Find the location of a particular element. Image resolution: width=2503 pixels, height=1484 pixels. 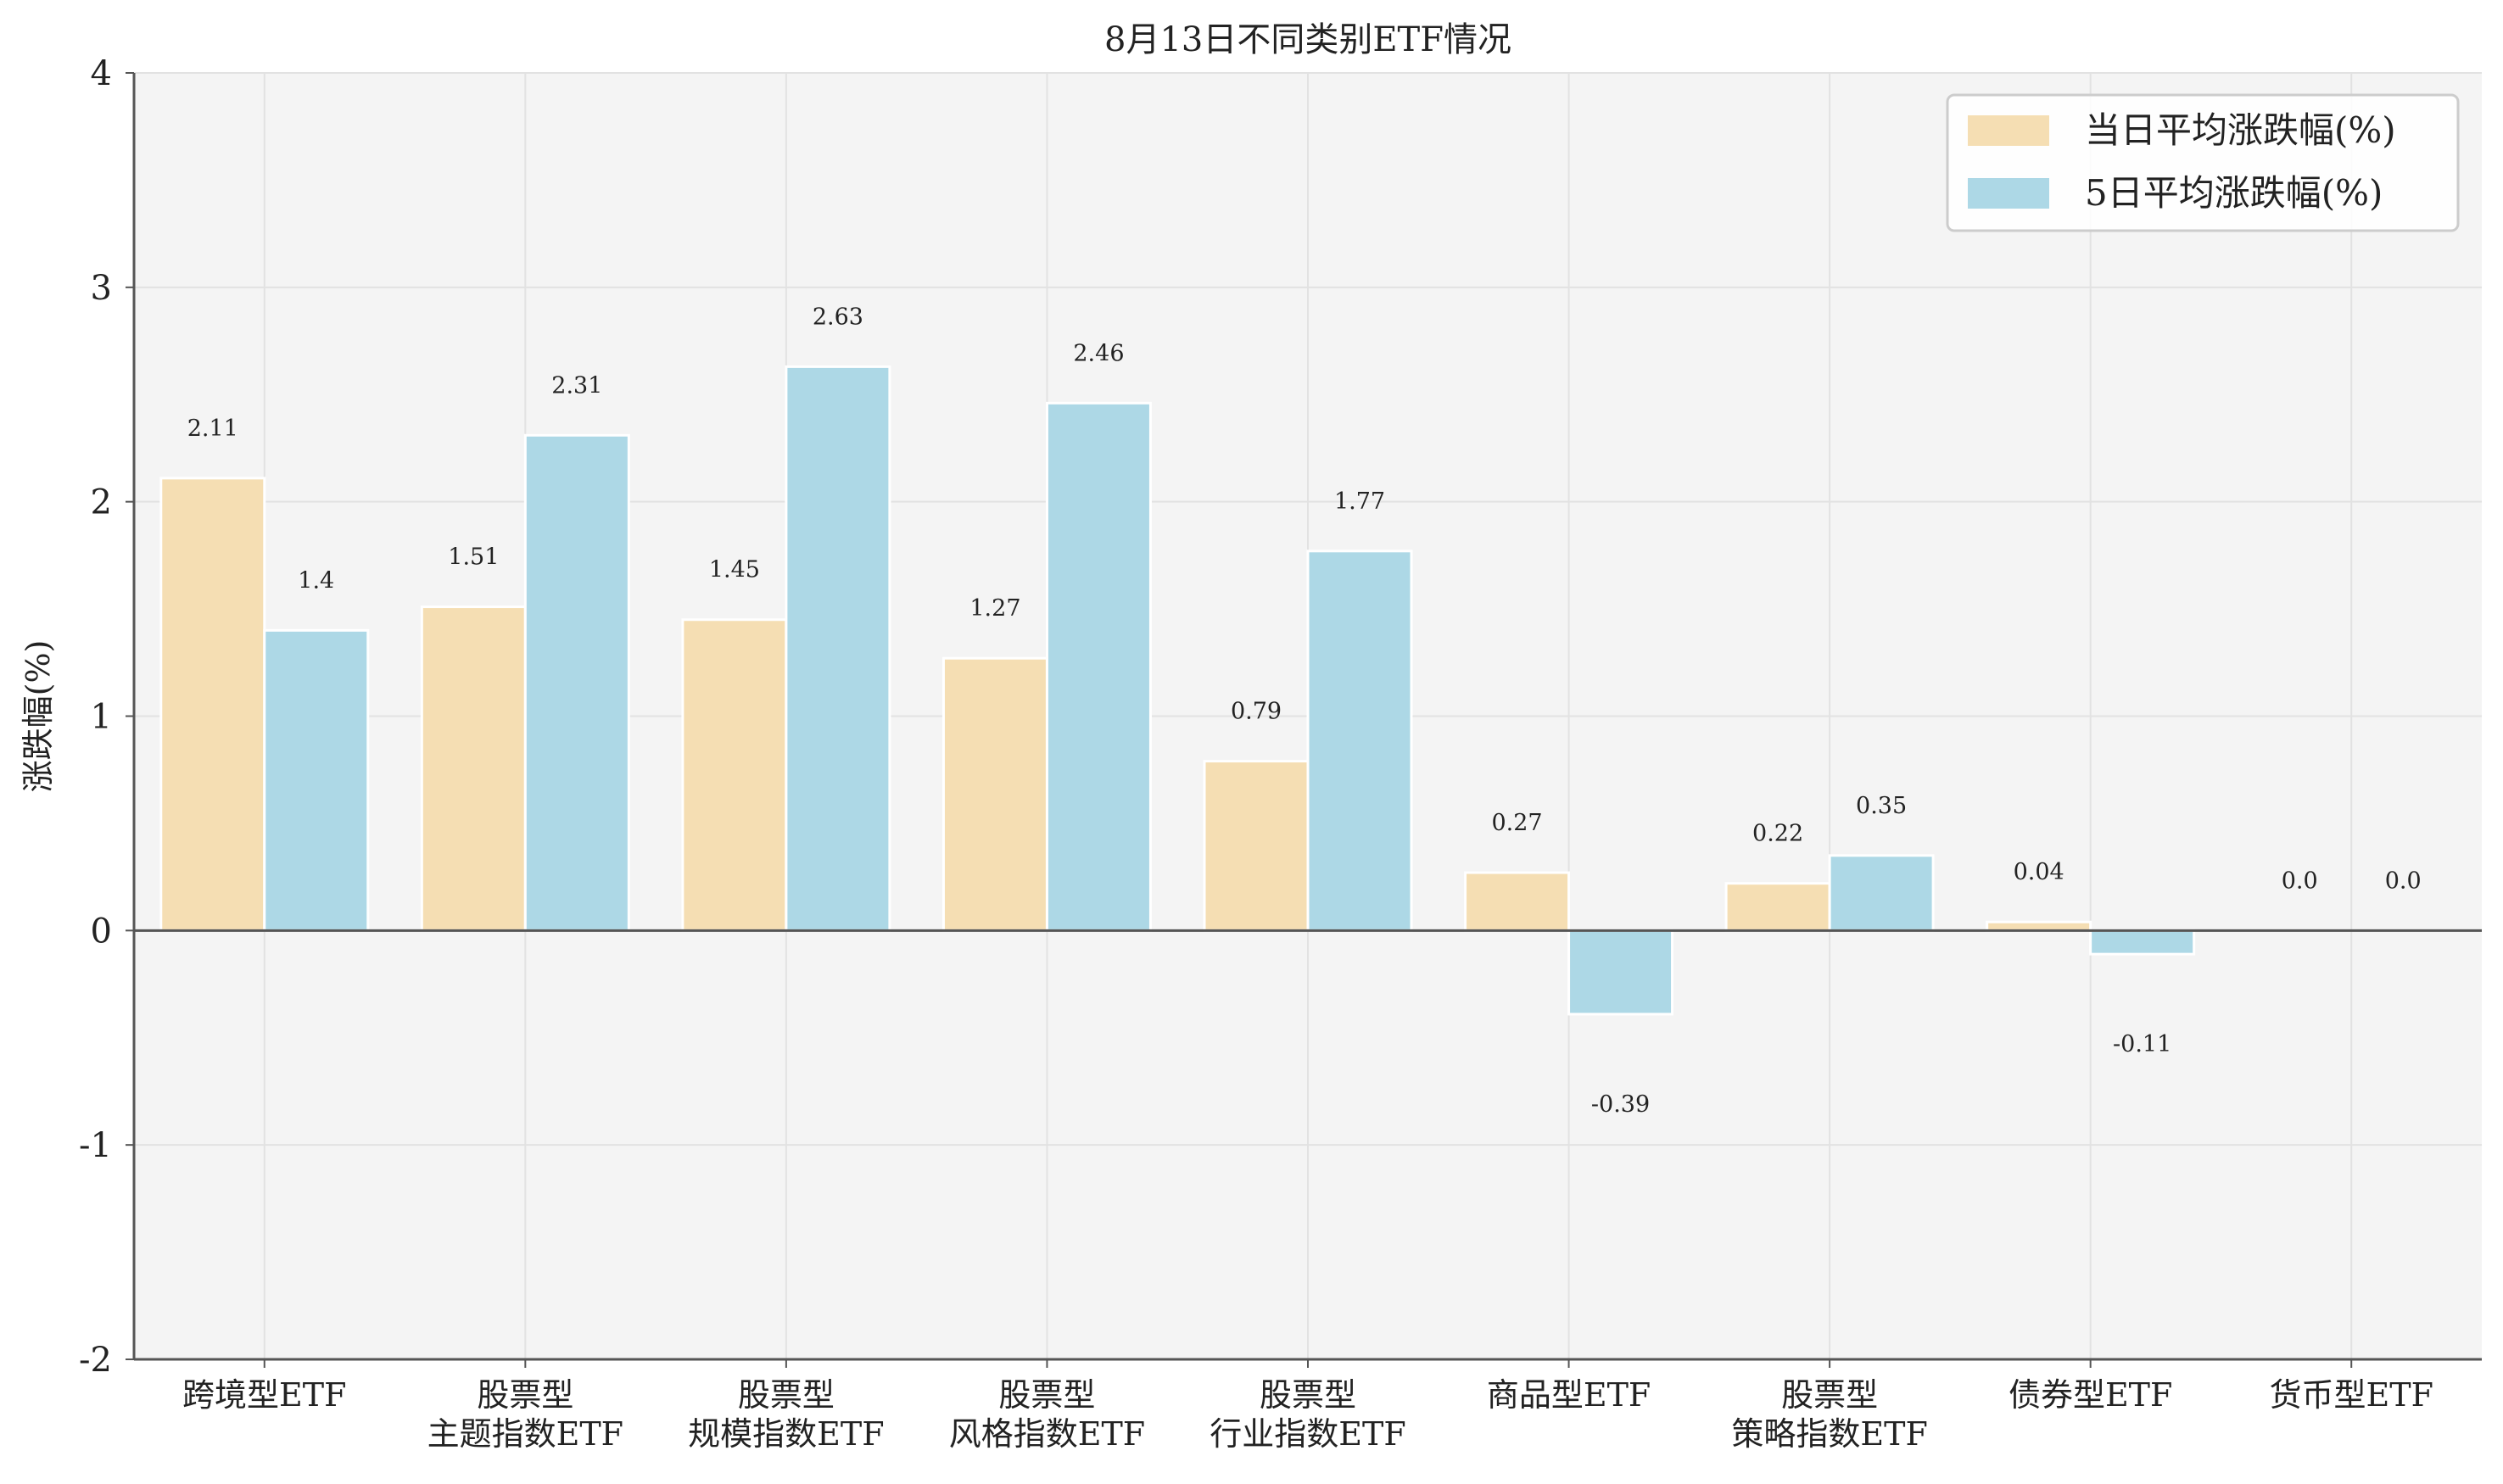

data-label: 2.63 is located at coordinates (838, 317).